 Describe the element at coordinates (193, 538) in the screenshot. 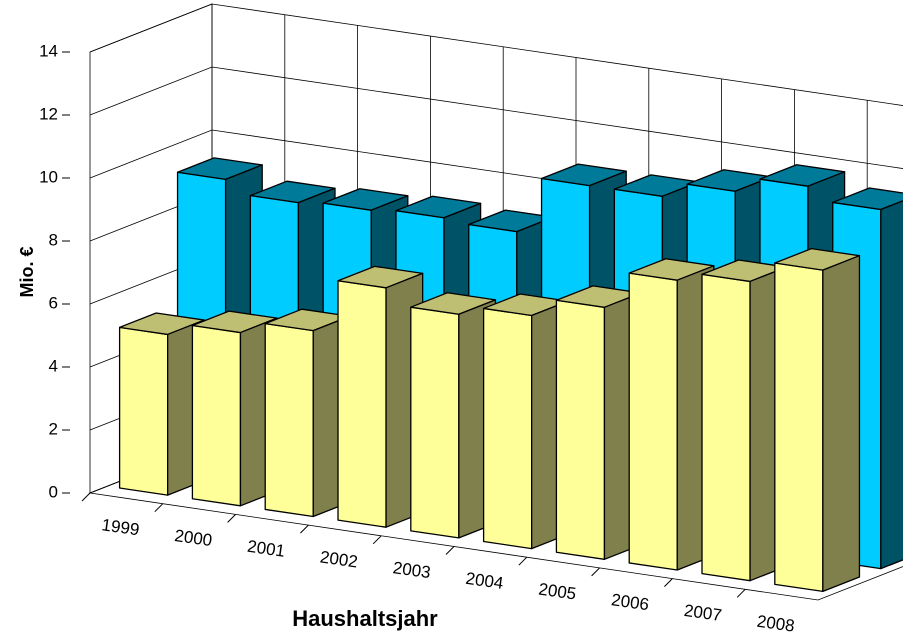

I see `x-tick-label: 2000` at that location.